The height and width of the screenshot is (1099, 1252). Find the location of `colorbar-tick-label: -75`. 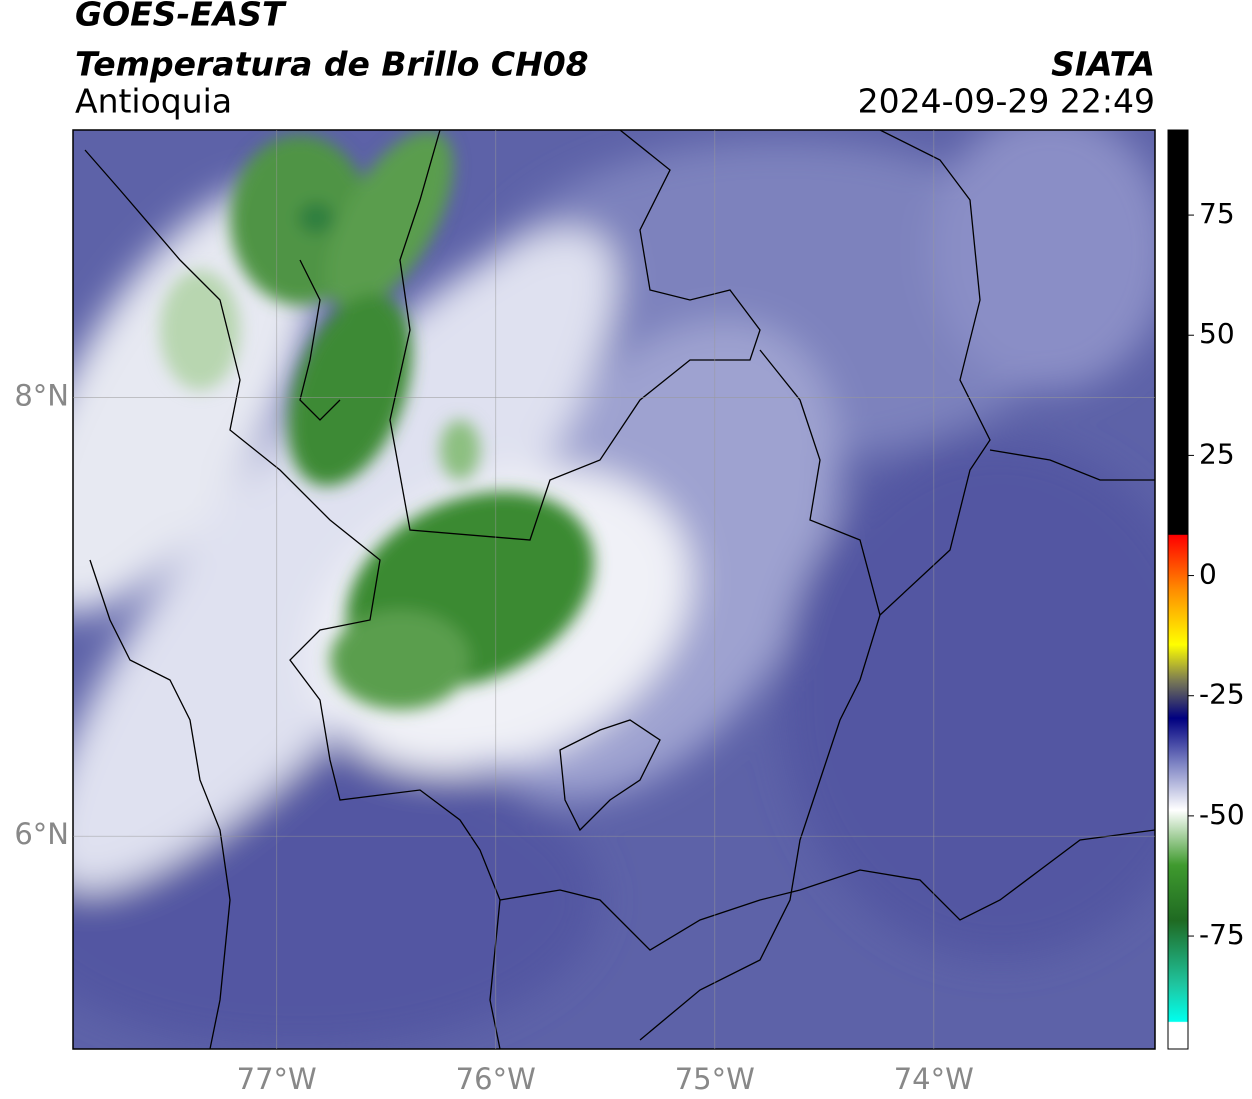

colorbar-tick-label: -75 is located at coordinates (1222, 934).